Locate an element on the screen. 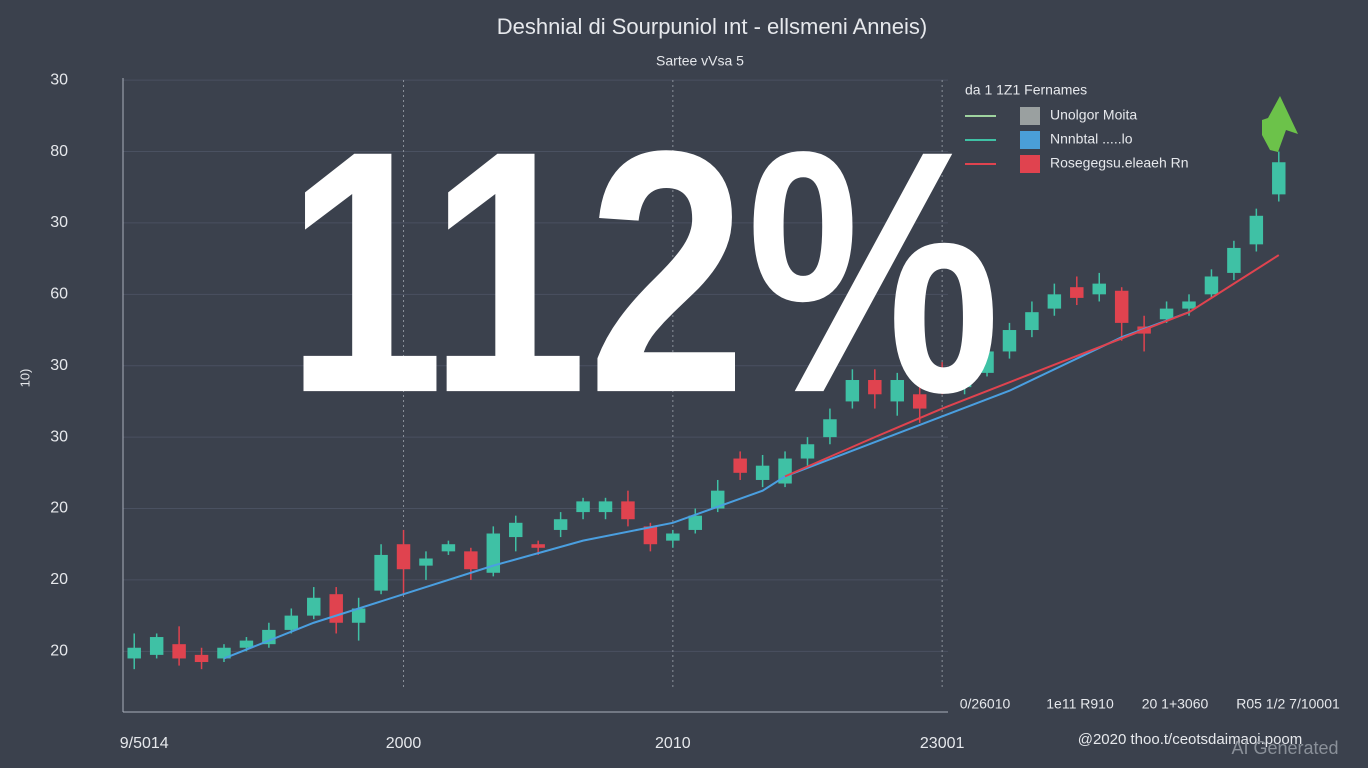  y-axis-label: 10) is located at coordinates (24, 378).